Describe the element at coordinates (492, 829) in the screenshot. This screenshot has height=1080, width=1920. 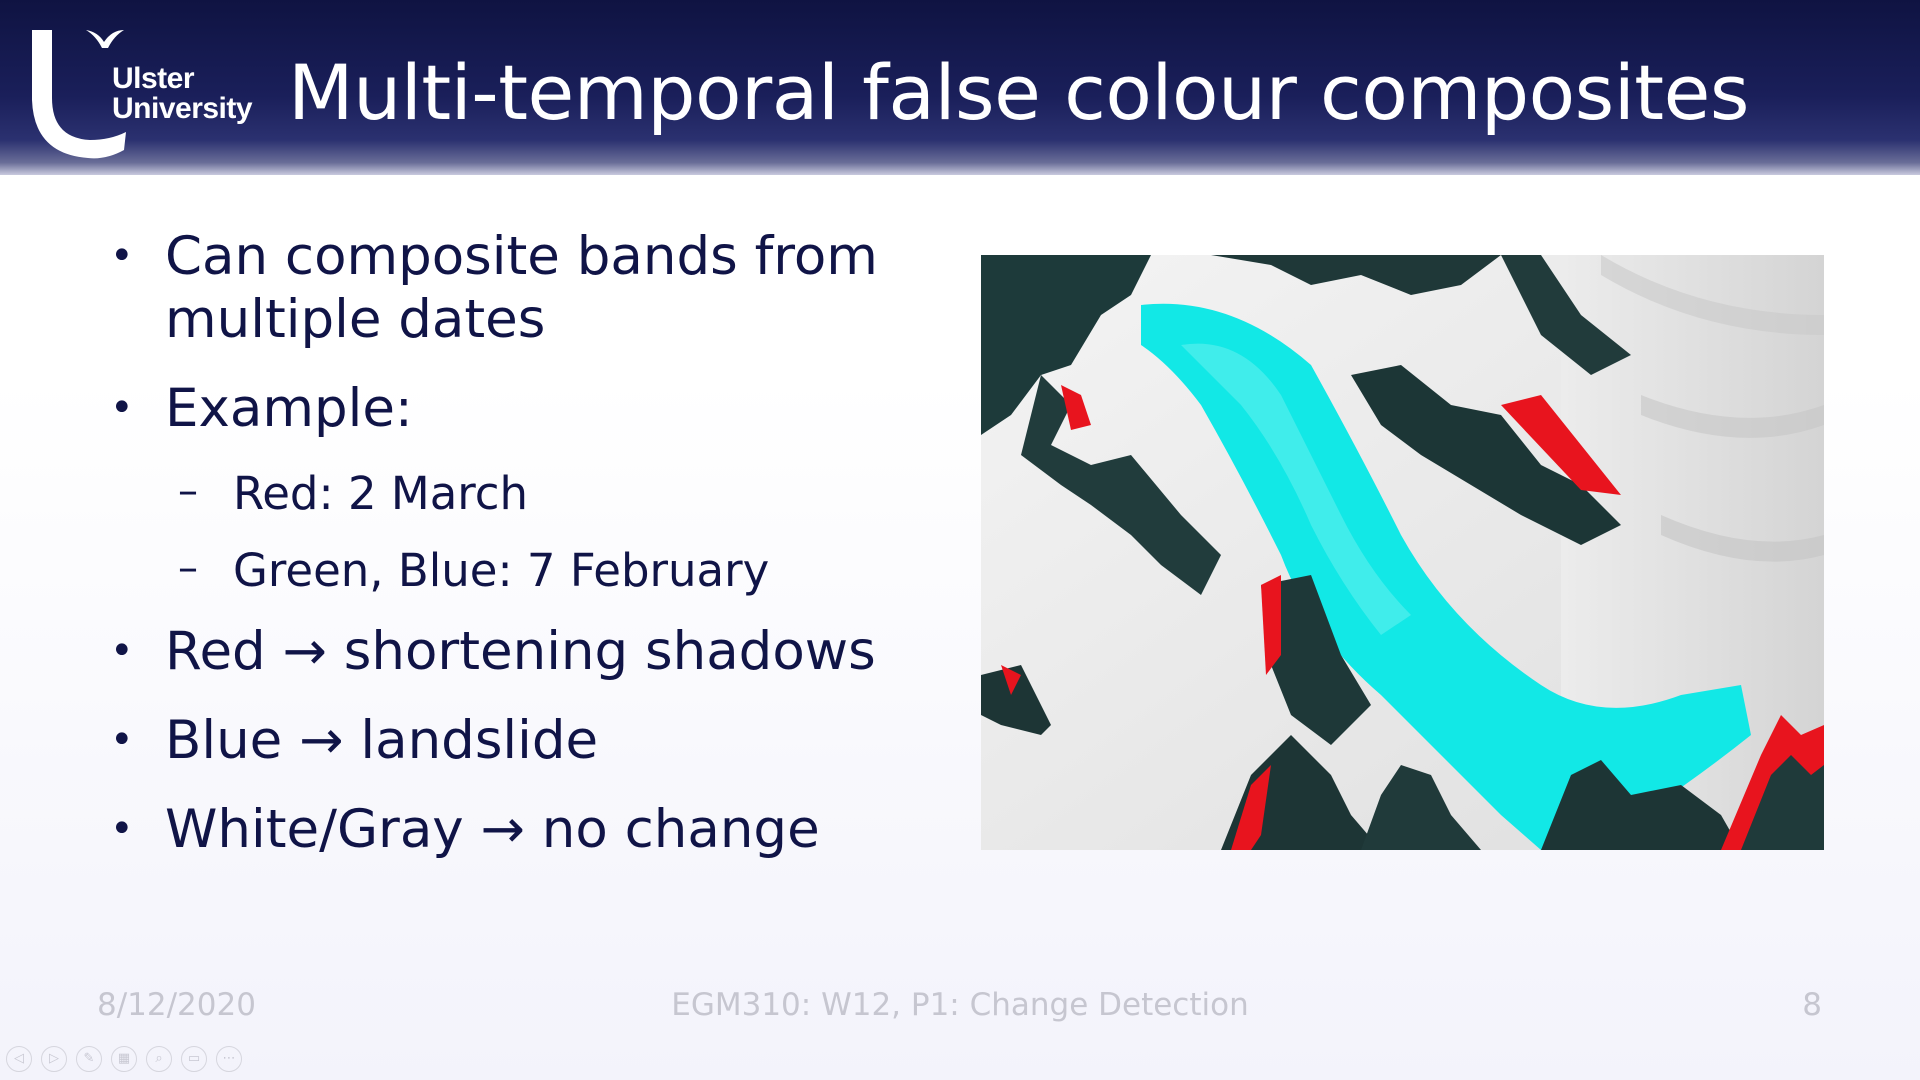
I see `bullet-text: White/Gray → no change` at that location.